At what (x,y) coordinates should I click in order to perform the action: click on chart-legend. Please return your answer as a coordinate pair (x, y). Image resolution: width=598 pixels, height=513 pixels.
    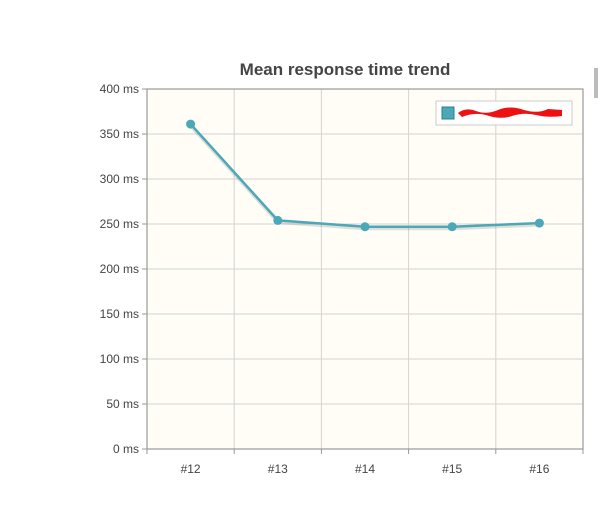
    Looking at the image, I should click on (504, 113).